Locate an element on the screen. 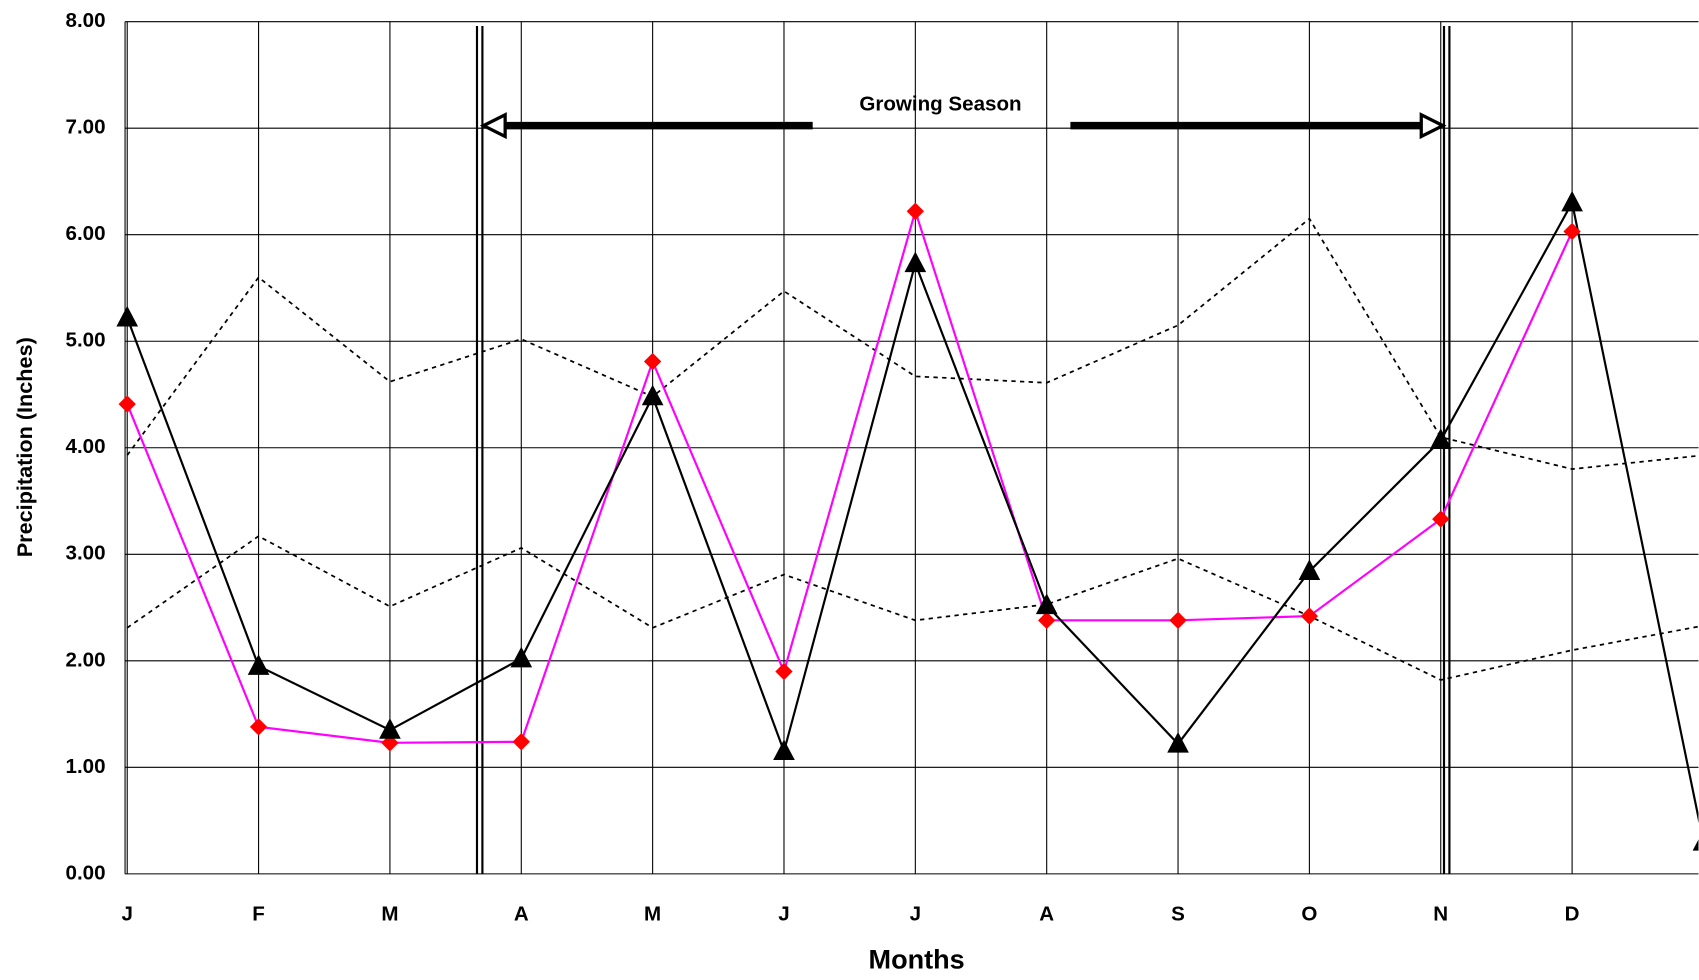 The height and width of the screenshot is (980, 1699). x-tick-label: O is located at coordinates (1309, 913).